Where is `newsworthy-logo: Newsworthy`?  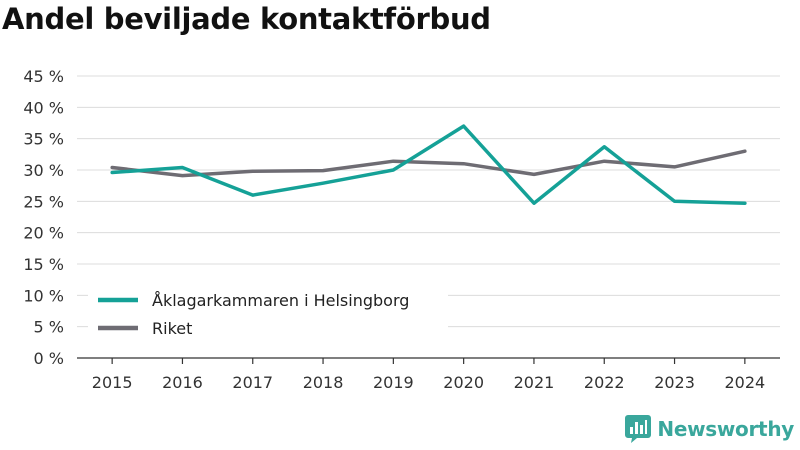
newsworthy-logo: Newsworthy is located at coordinates (709, 429).